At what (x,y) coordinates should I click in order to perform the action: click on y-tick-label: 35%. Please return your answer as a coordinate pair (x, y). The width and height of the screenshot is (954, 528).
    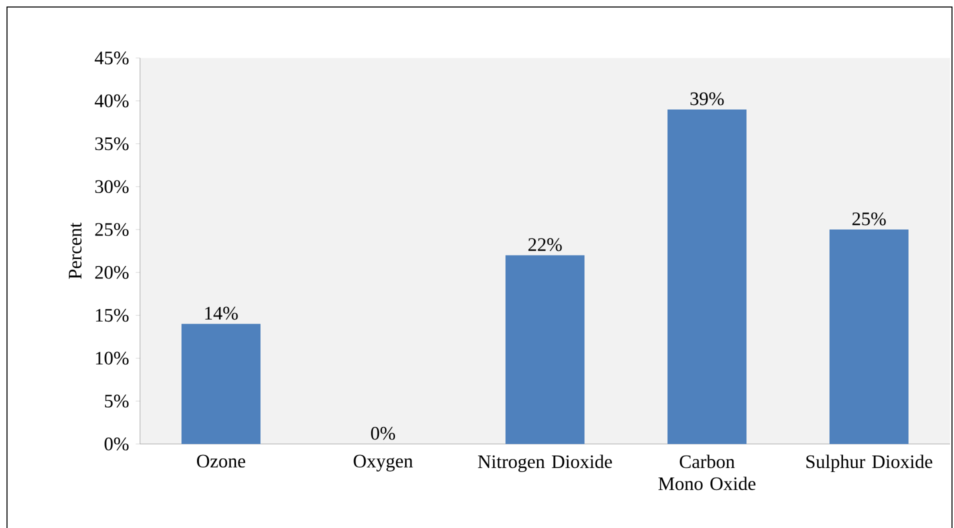
    Looking at the image, I should click on (112, 143).